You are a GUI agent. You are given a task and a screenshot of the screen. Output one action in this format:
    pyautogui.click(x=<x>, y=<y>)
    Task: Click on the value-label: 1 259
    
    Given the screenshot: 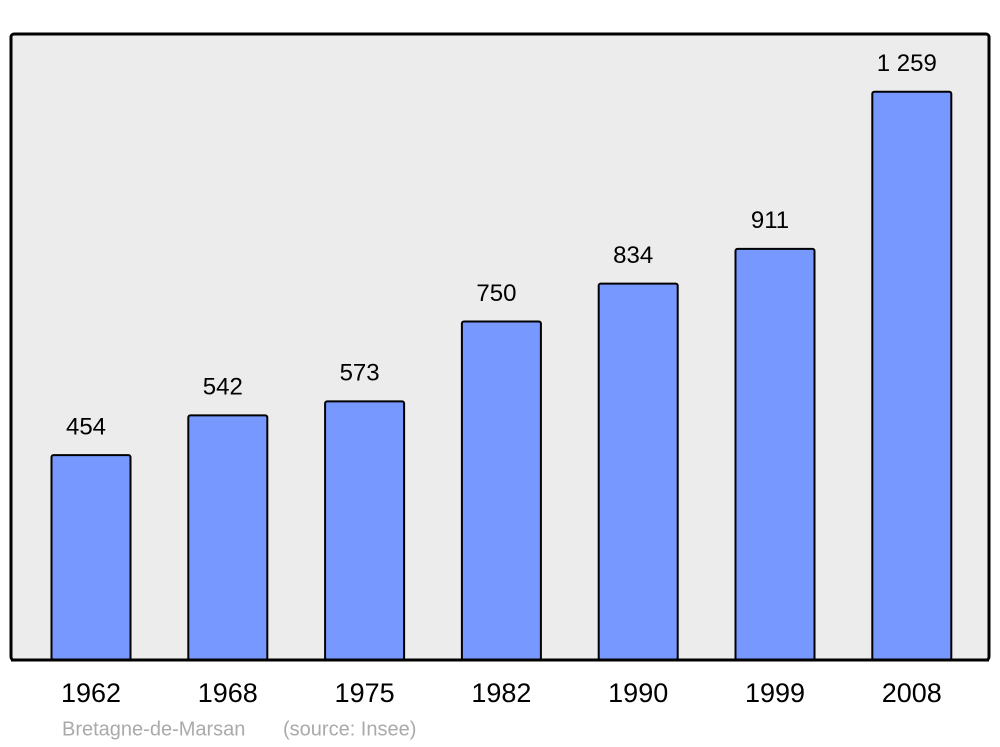 What is the action you would take?
    pyautogui.click(x=907, y=63)
    